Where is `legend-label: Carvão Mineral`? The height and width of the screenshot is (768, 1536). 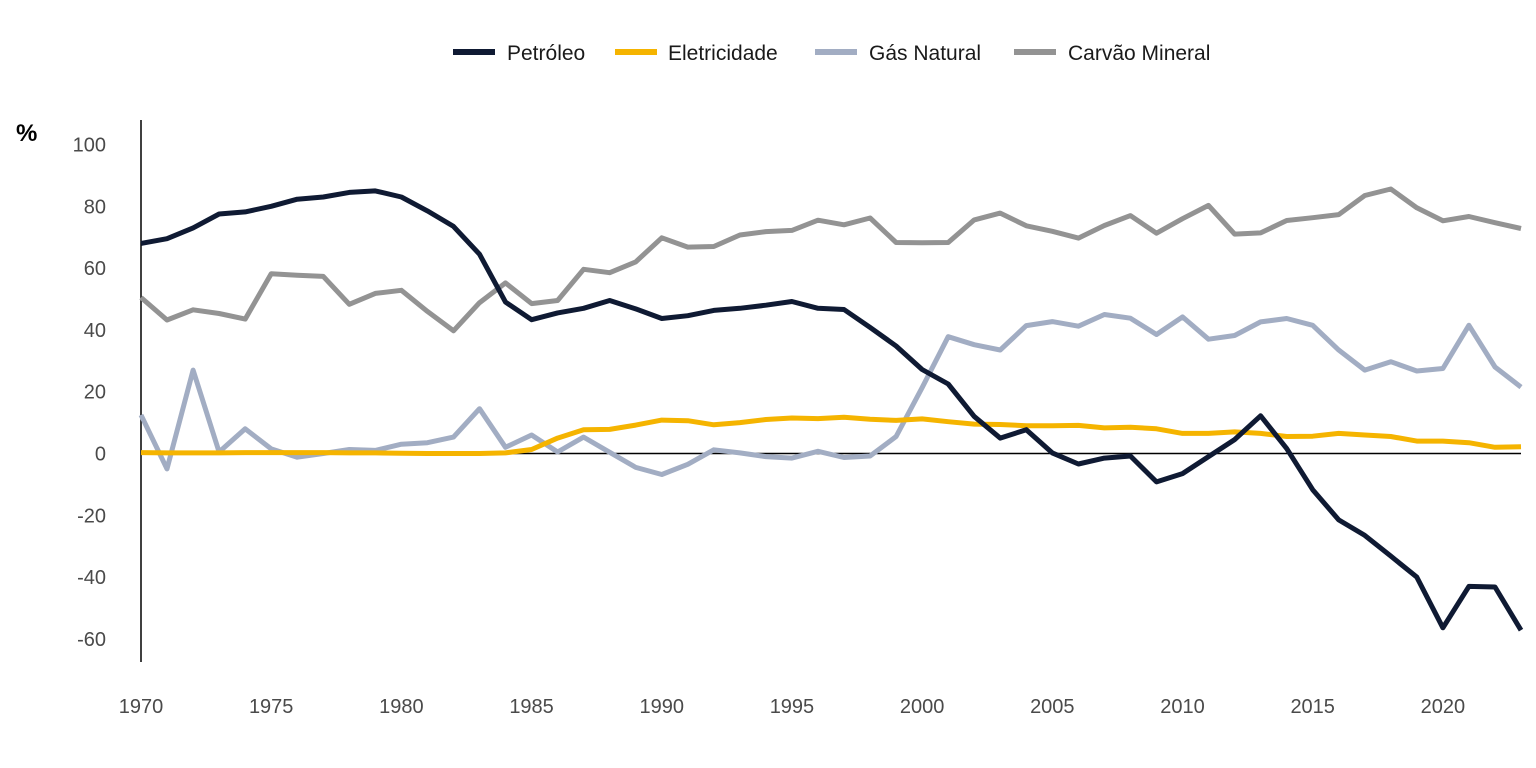
legend-label: Carvão Mineral is located at coordinates (1139, 53).